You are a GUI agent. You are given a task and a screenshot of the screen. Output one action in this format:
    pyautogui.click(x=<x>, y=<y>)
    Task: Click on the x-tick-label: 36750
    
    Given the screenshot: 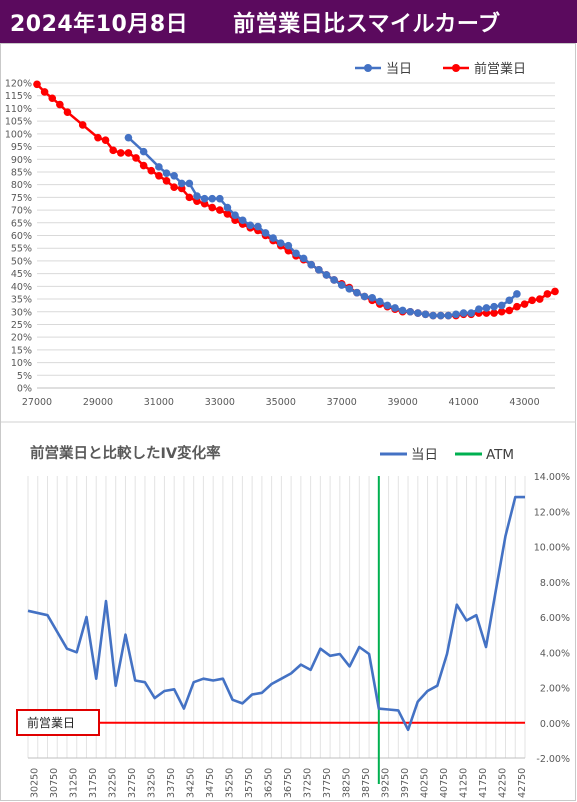 What is the action you would take?
    pyautogui.click(x=288, y=783)
    